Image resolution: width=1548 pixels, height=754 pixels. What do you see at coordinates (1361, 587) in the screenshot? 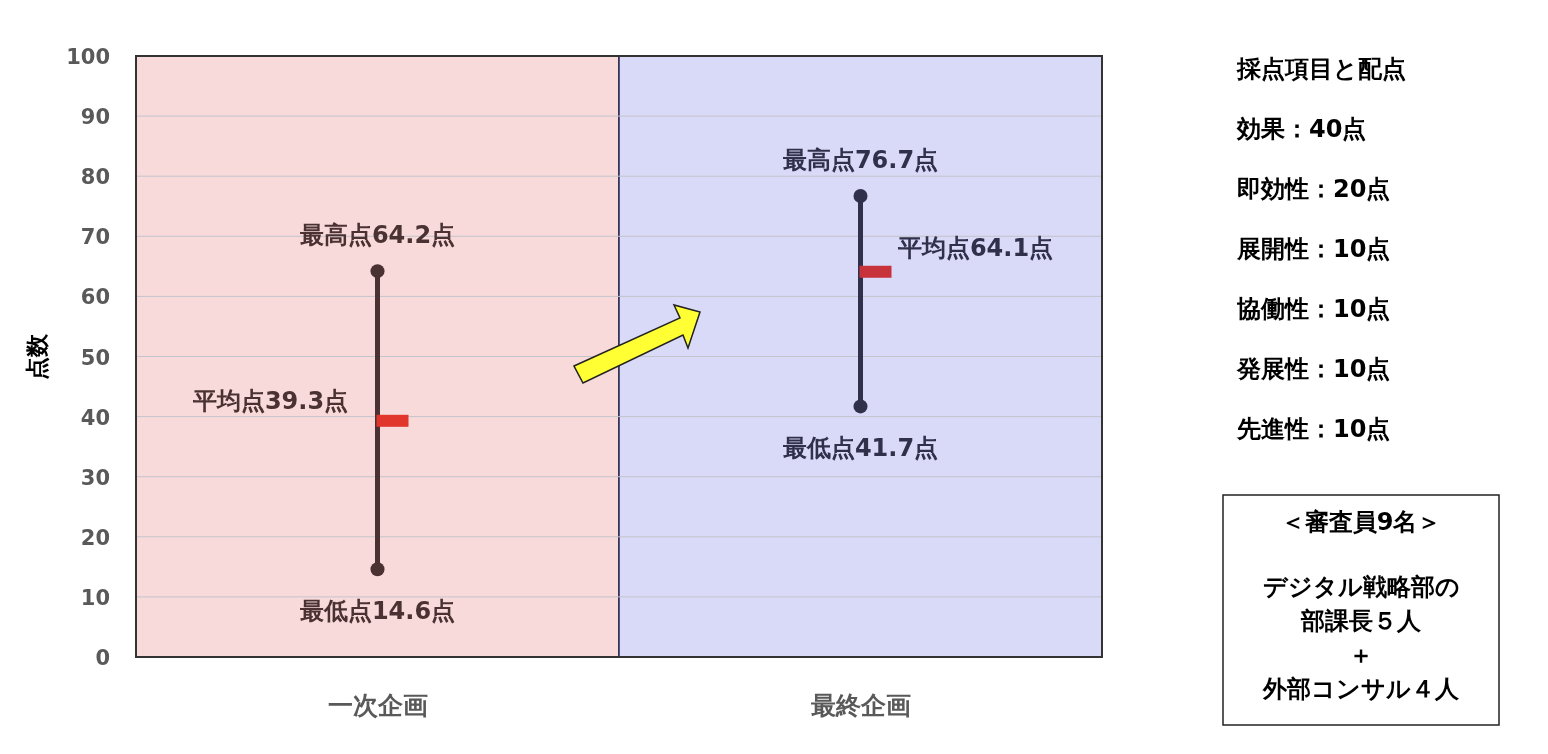
I see `text: デジタル戦略部の` at bounding box center [1361, 587].